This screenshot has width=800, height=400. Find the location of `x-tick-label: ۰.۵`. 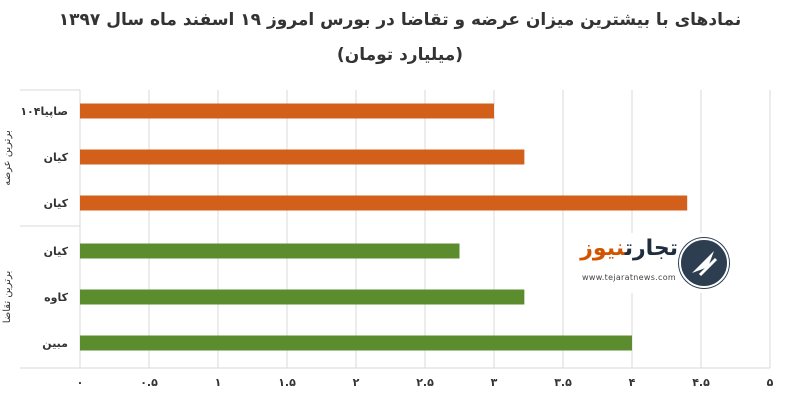

x-tick-label: ۰.۵ is located at coordinates (149, 382).